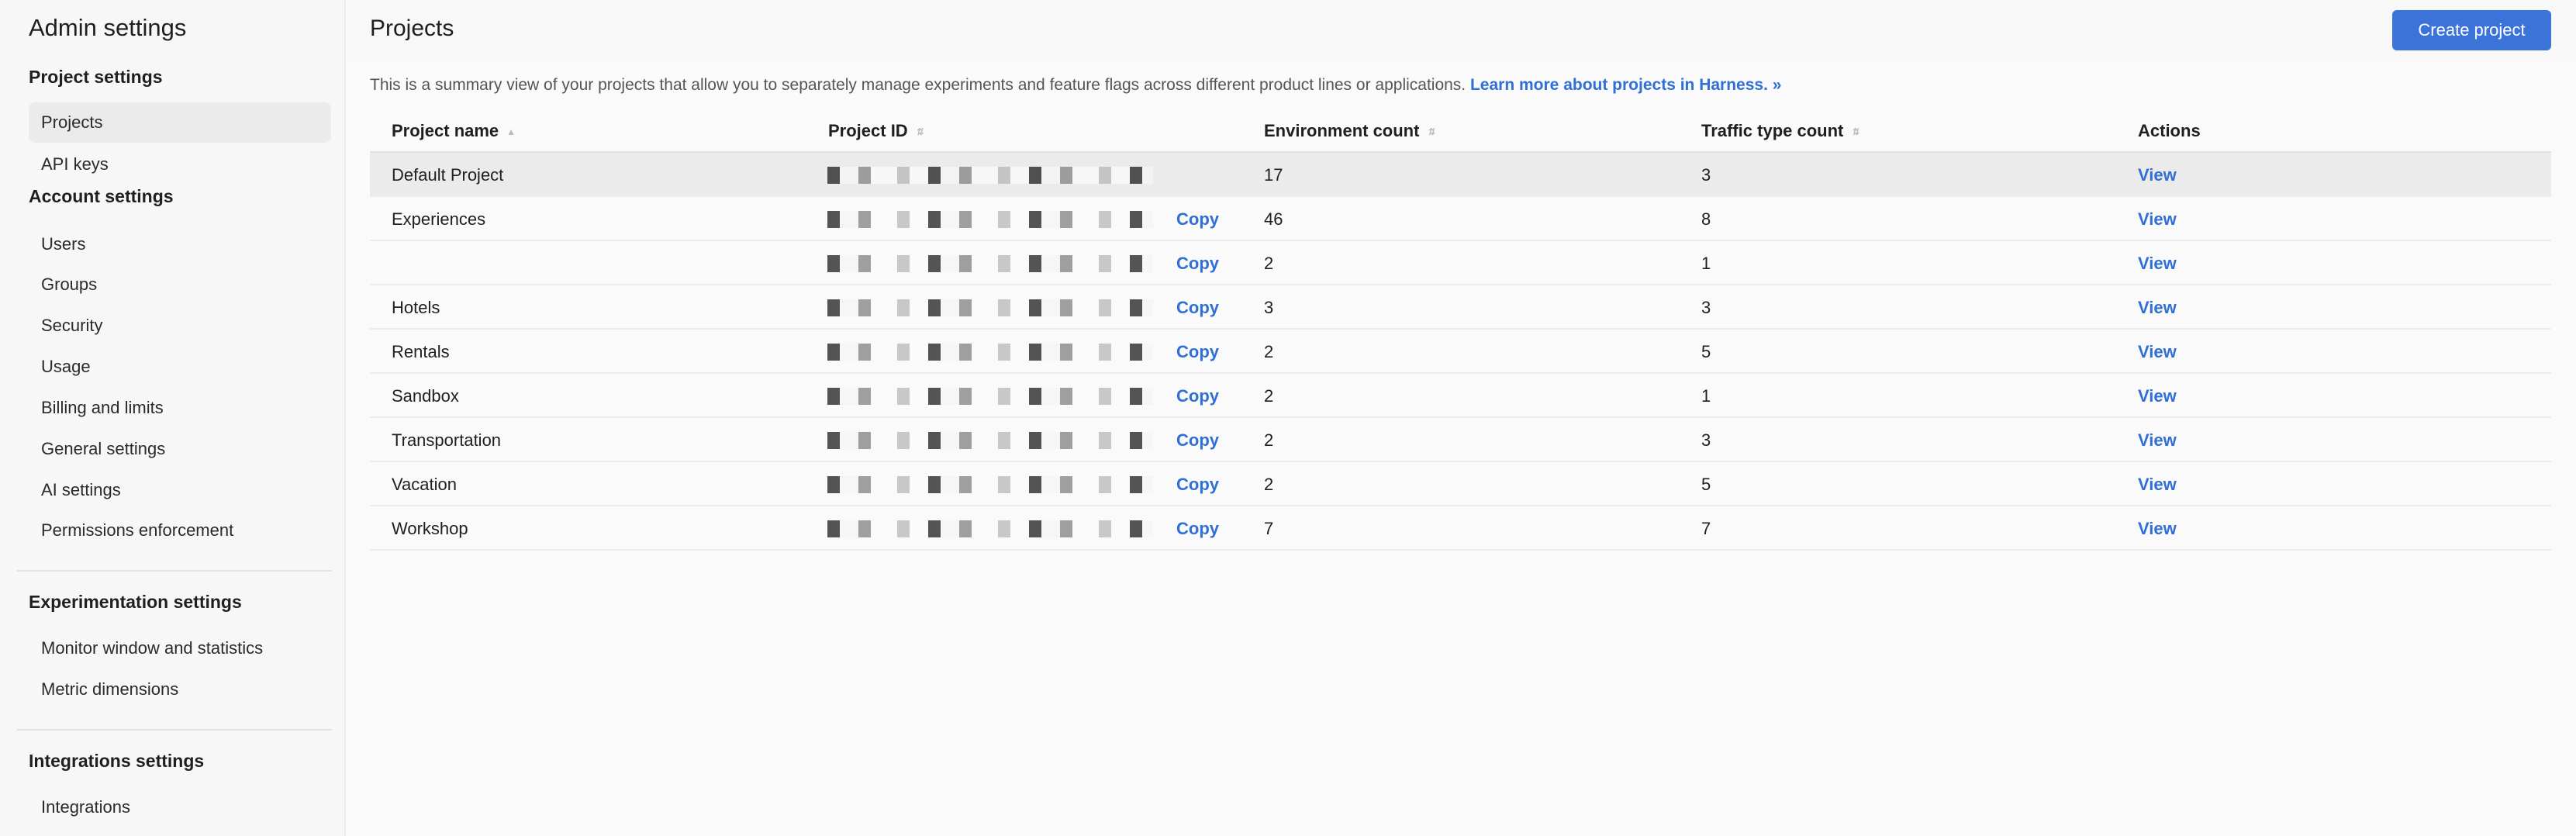  What do you see at coordinates (110, 689) in the screenshot?
I see `sidebar-item-metric-dimensions: Metric dimensions` at bounding box center [110, 689].